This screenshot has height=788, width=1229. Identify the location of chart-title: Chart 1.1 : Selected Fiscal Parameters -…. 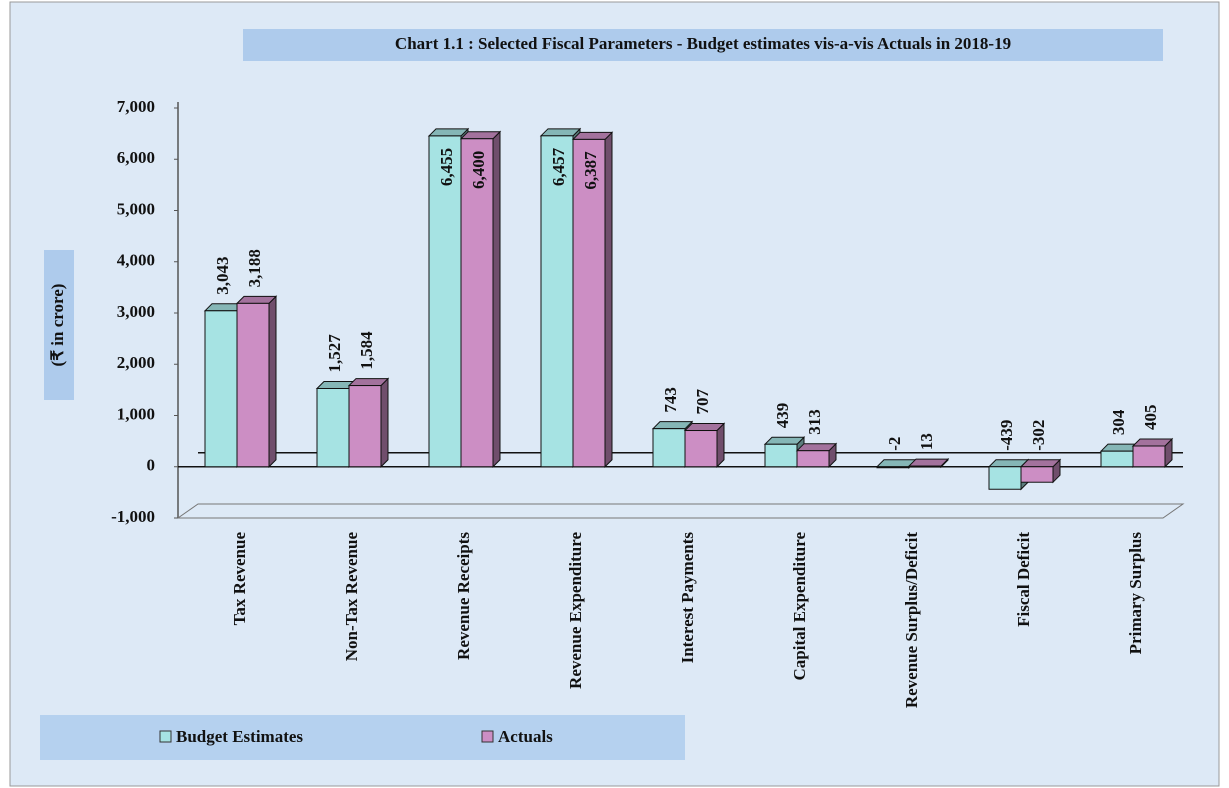
(703, 43).